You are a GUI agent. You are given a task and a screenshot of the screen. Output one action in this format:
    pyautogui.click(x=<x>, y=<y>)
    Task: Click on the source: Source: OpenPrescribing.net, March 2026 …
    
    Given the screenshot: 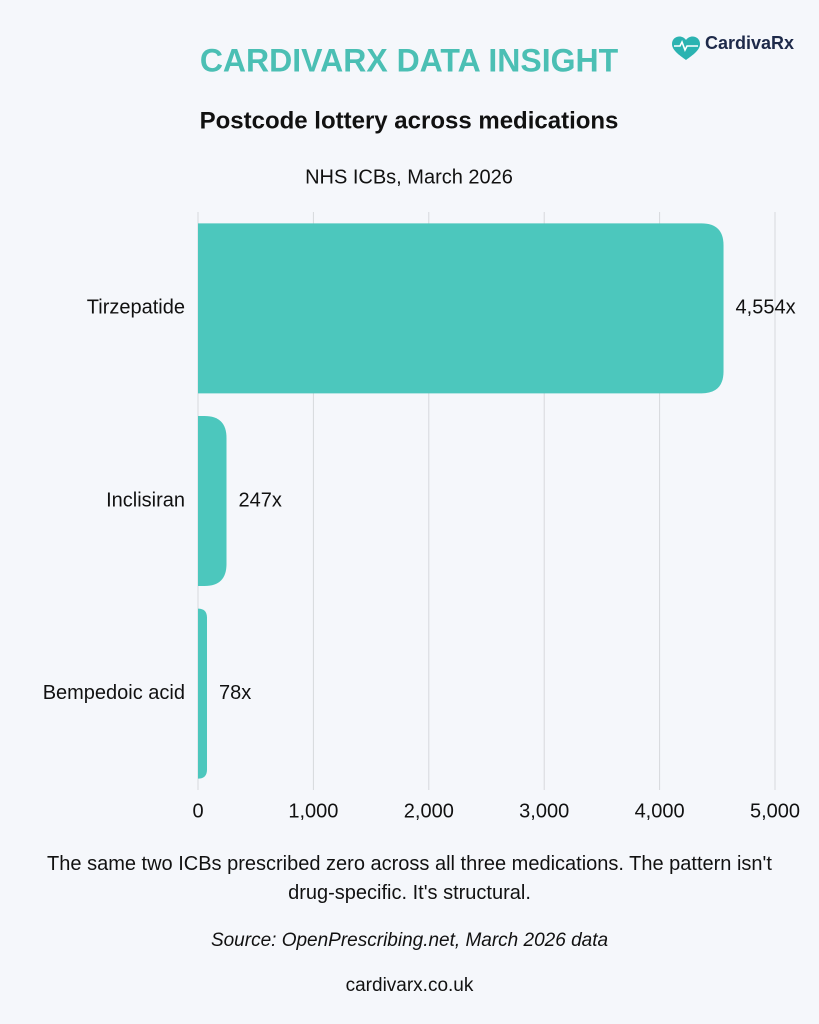 What is the action you would take?
    pyautogui.click(x=409, y=940)
    